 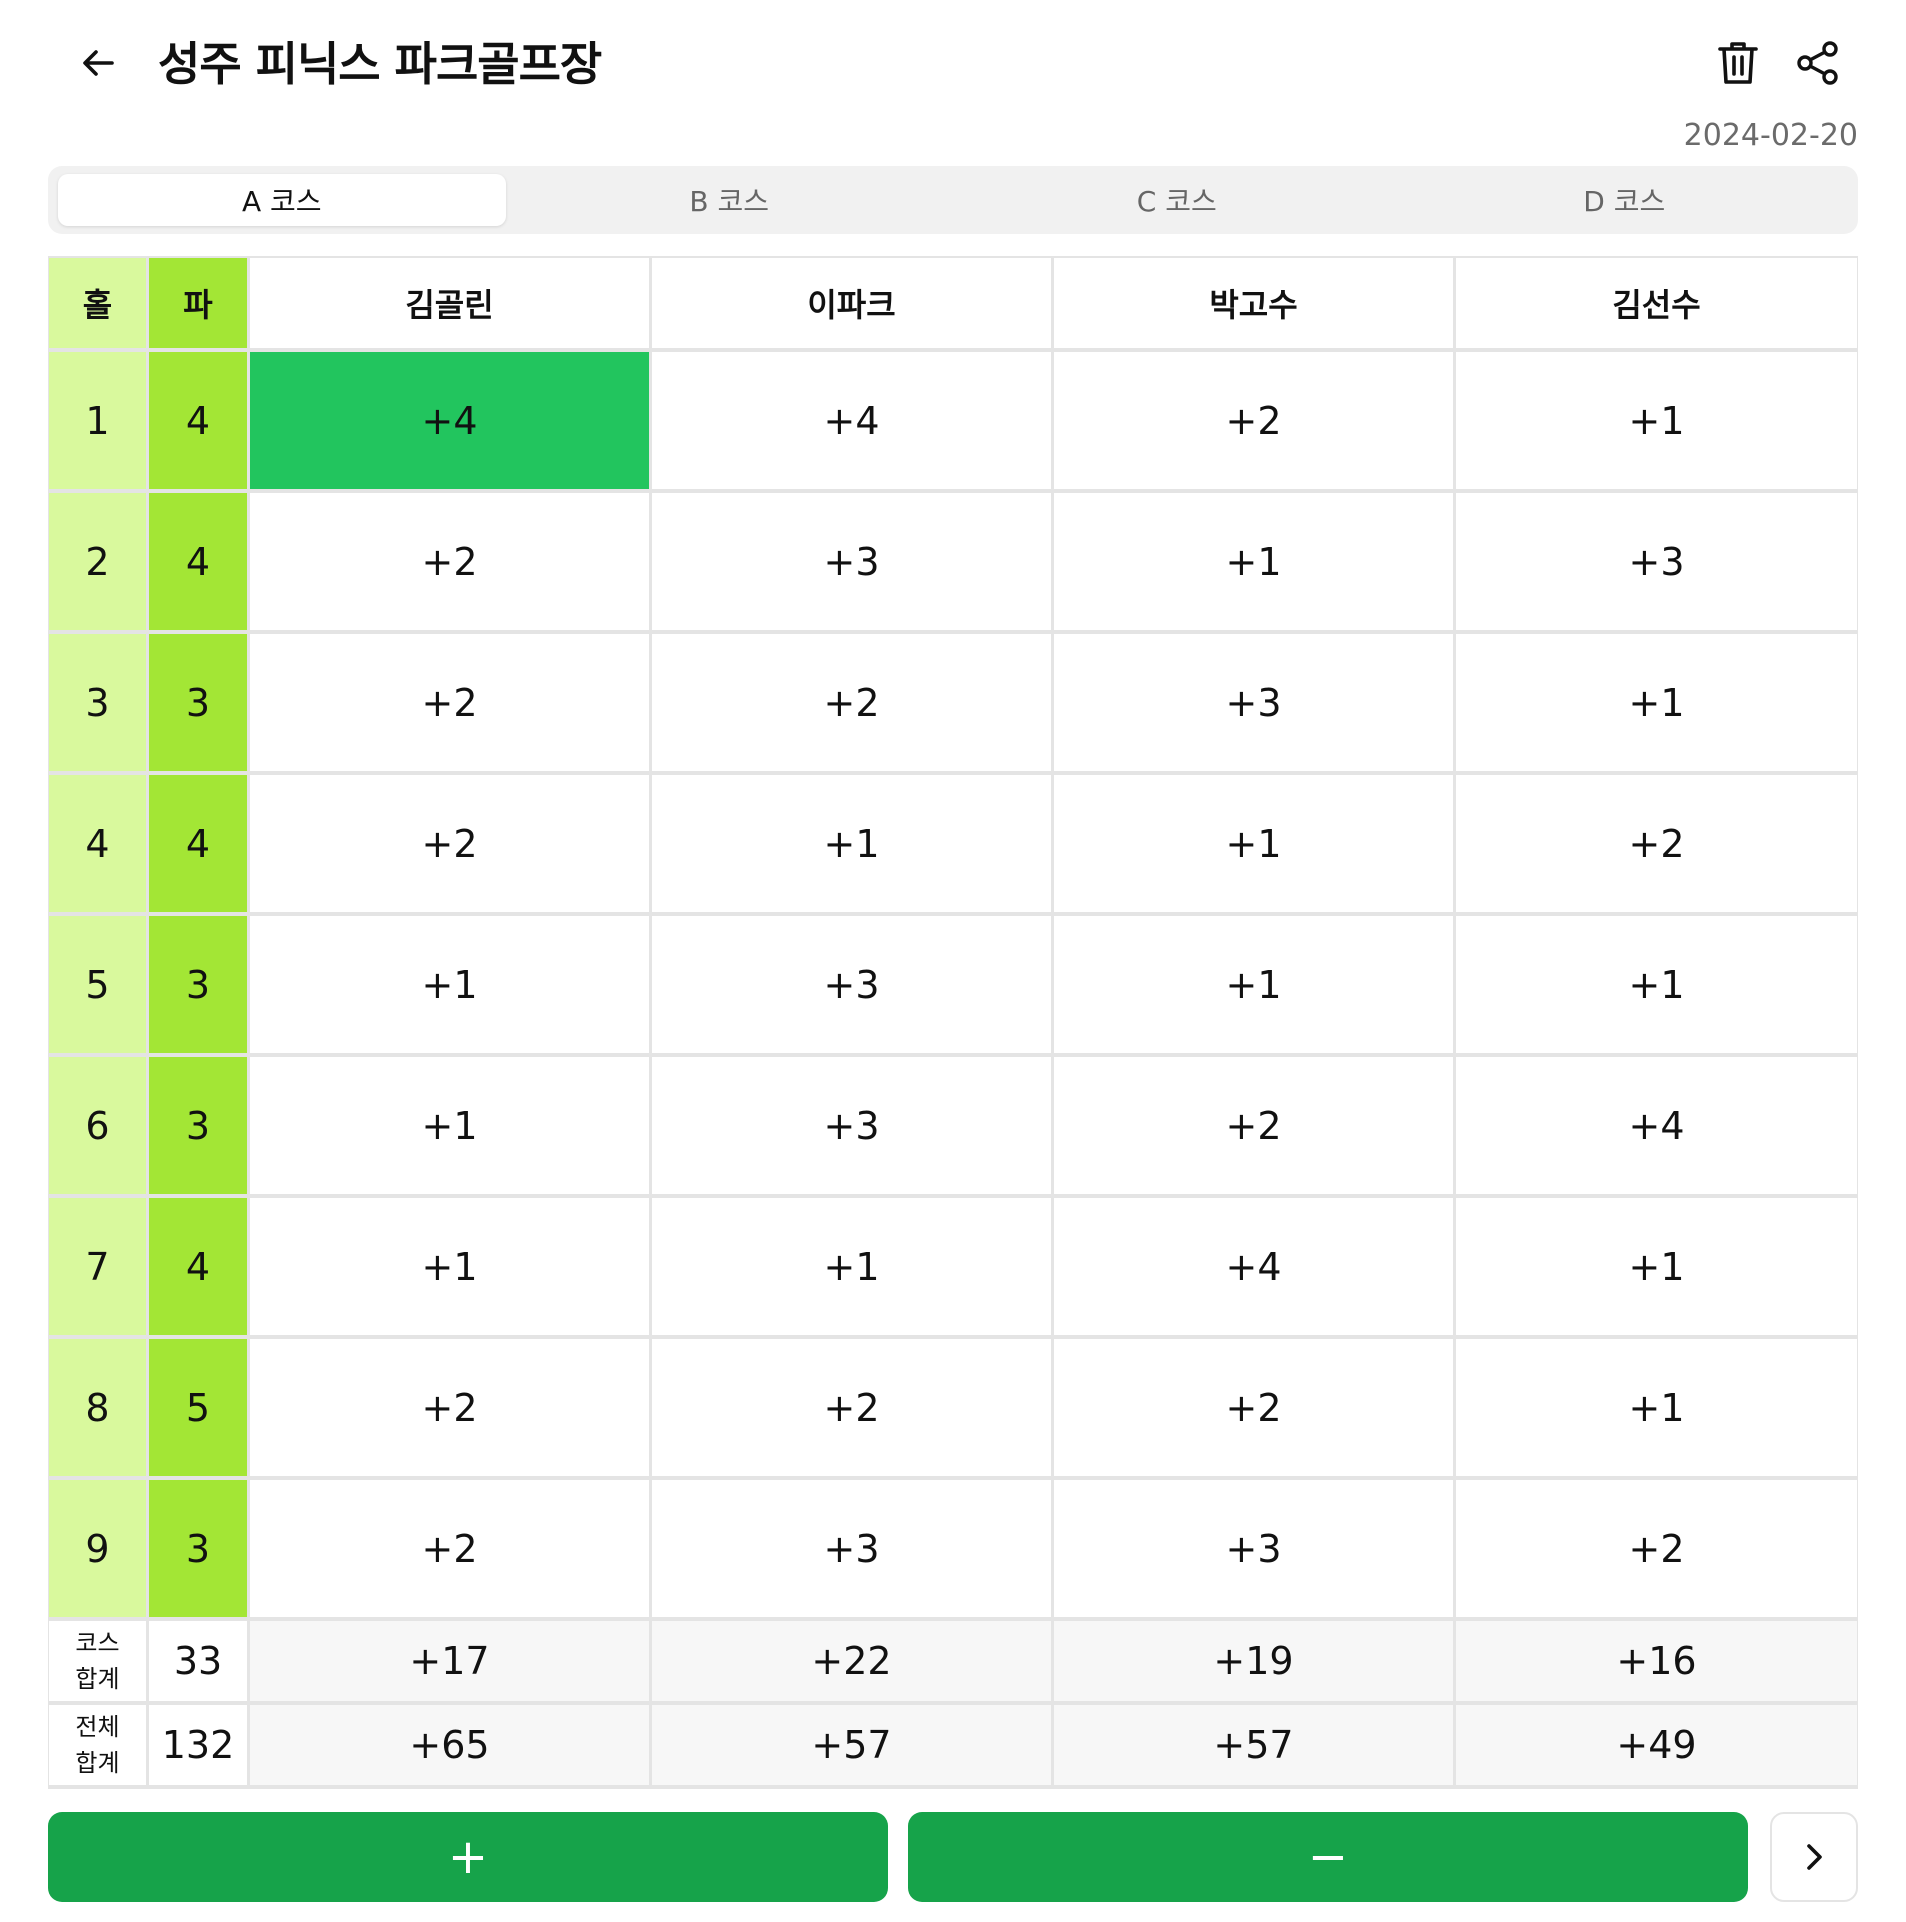 What do you see at coordinates (282, 200) in the screenshot?
I see `tab-course-a: A 코스` at bounding box center [282, 200].